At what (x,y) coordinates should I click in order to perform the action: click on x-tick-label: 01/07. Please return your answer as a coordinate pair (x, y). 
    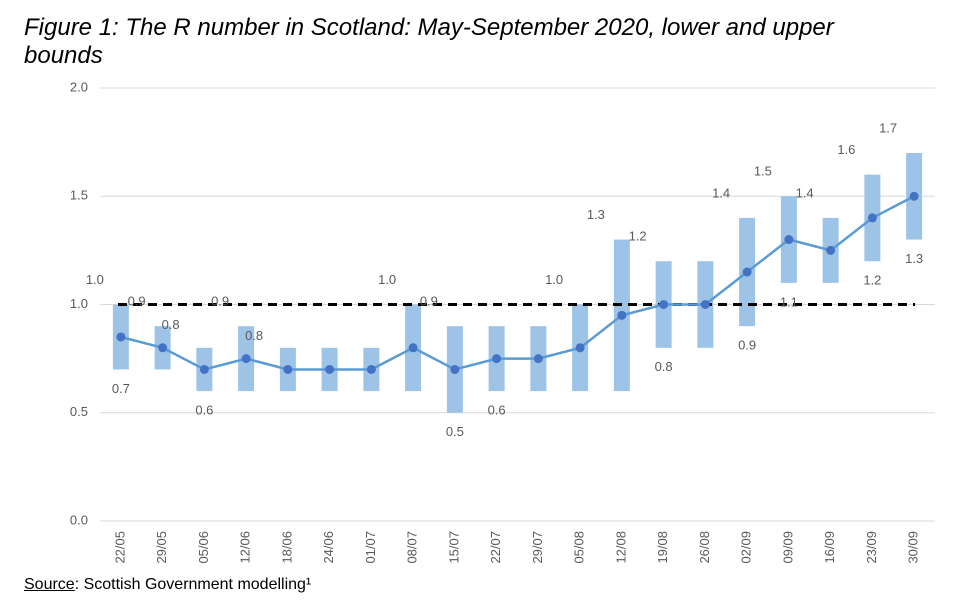
    Looking at the image, I should click on (370, 547).